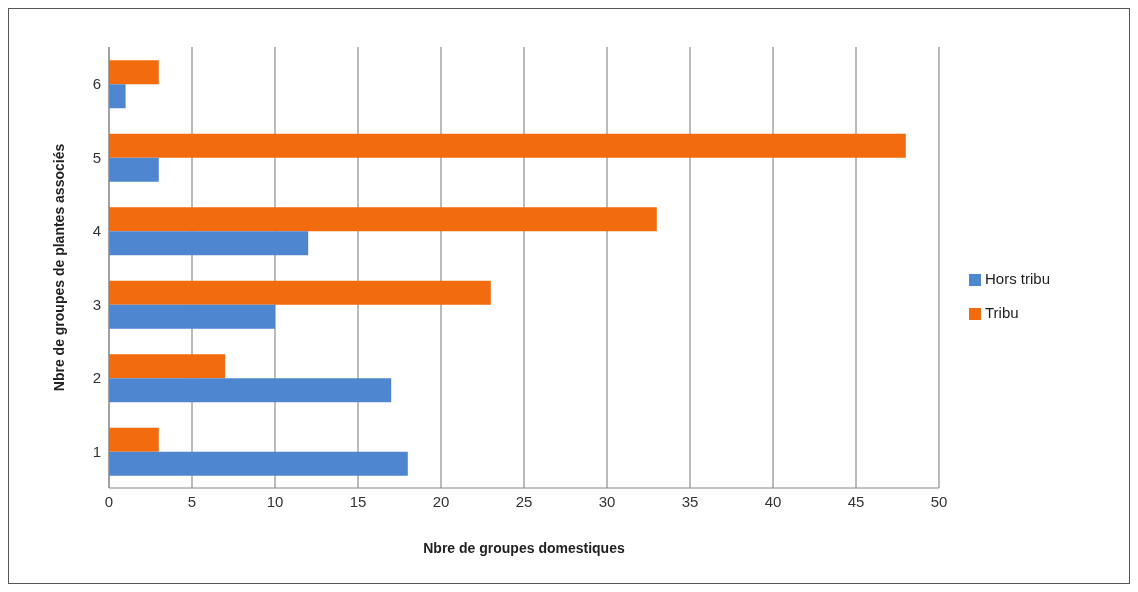 The image size is (1138, 592). Describe the element at coordinates (856, 501) in the screenshot. I see `x-tick-label: 45` at that location.